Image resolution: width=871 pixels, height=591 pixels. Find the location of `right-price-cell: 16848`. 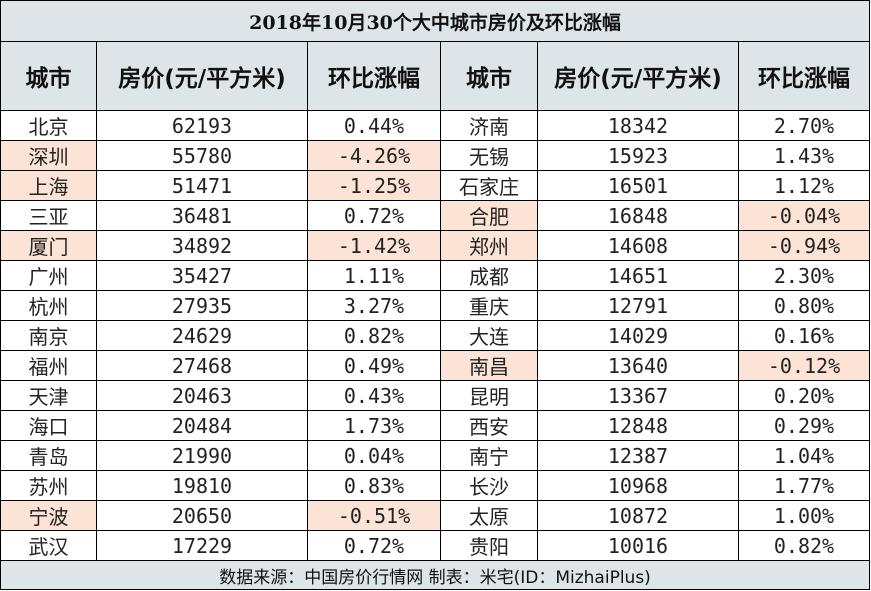

right-price-cell: 16848 is located at coordinates (638, 215).